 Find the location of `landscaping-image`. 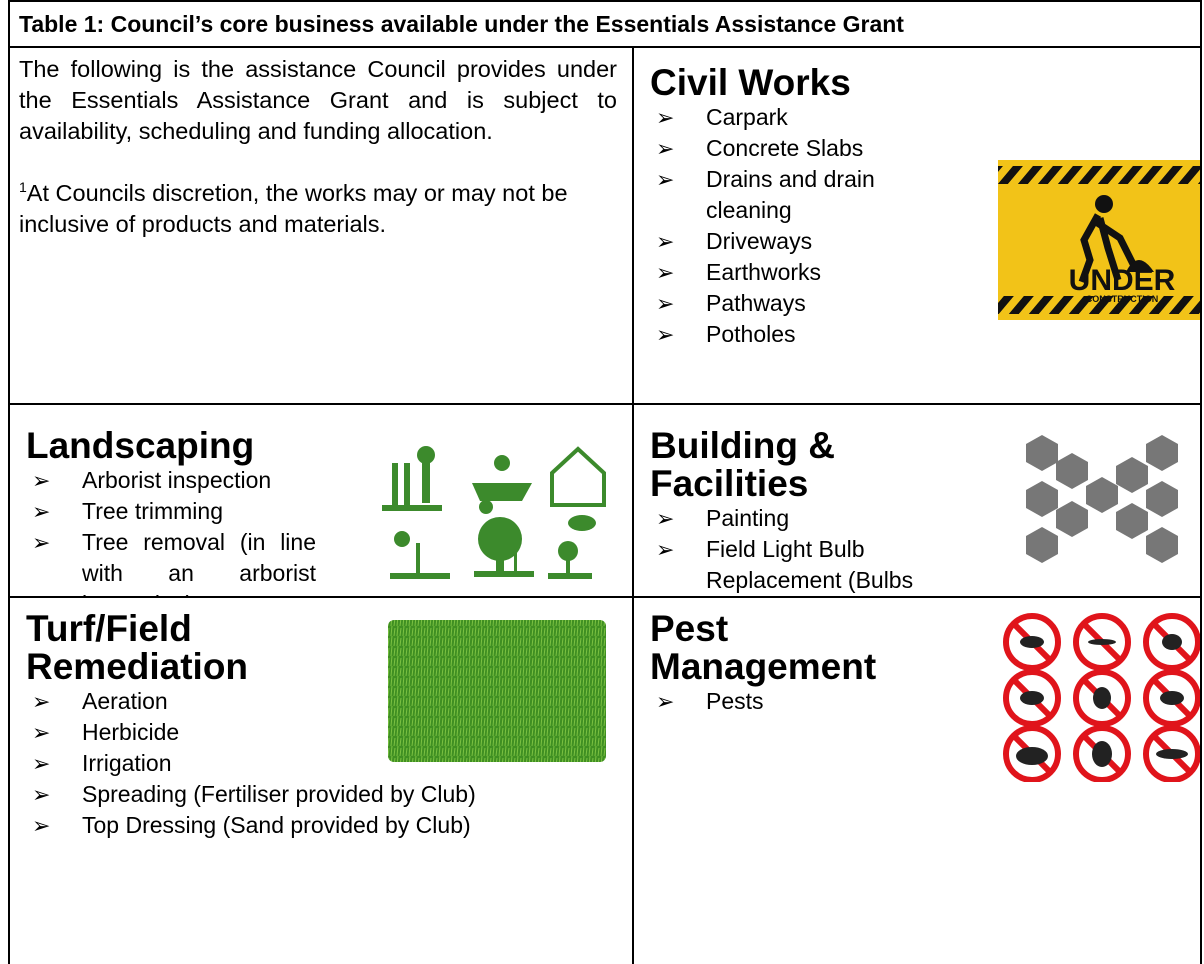

landscaping-image is located at coordinates (494, 512).